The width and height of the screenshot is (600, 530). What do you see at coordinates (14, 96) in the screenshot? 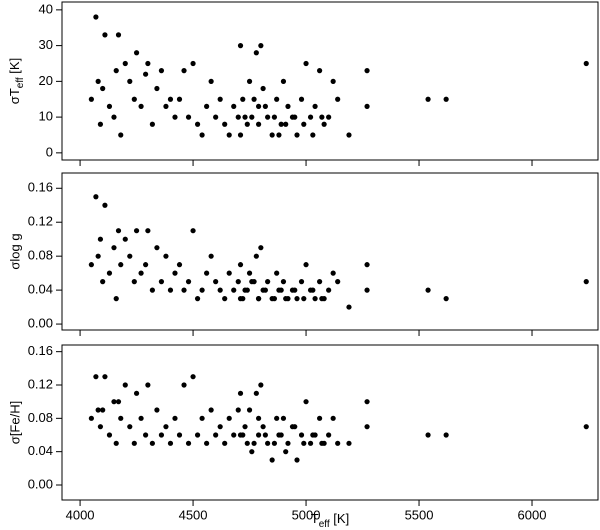
I see `label-main: σT` at bounding box center [14, 96].